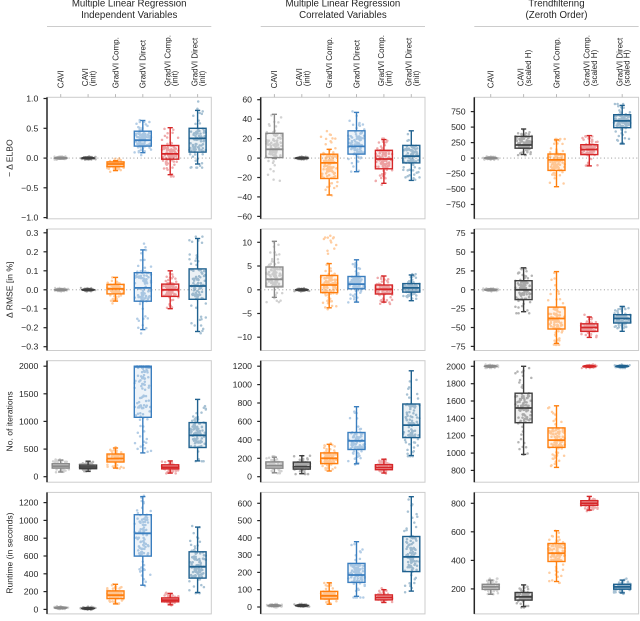 This screenshot has height=621, width=640. I want to click on svg-text: −20, so click(244, 178).